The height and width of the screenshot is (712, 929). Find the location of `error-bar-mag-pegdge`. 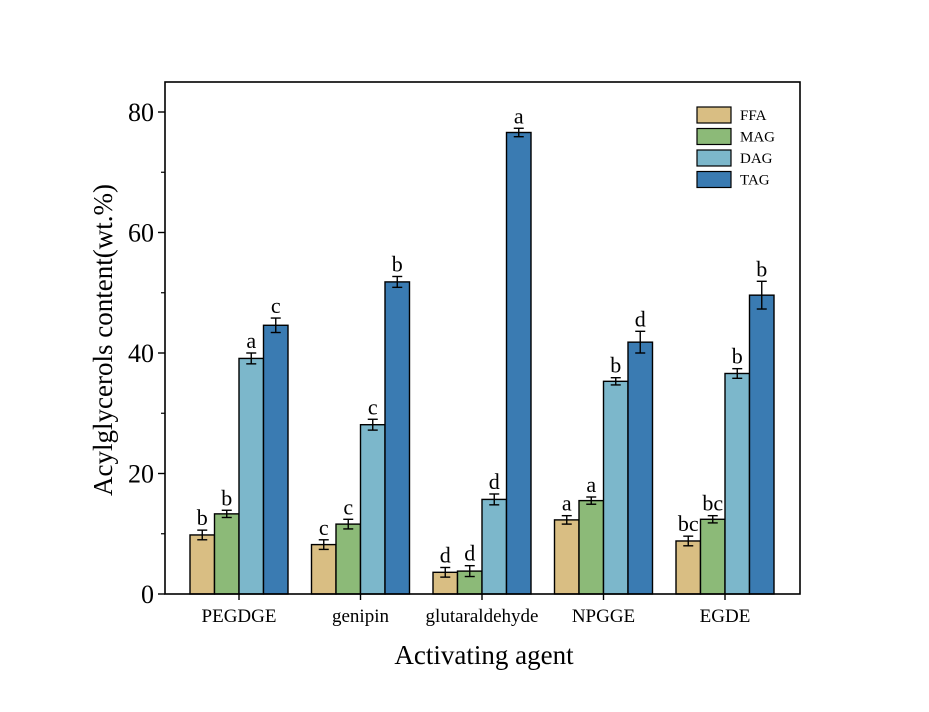

error-bar-mag-pegdge is located at coordinates (226, 514).